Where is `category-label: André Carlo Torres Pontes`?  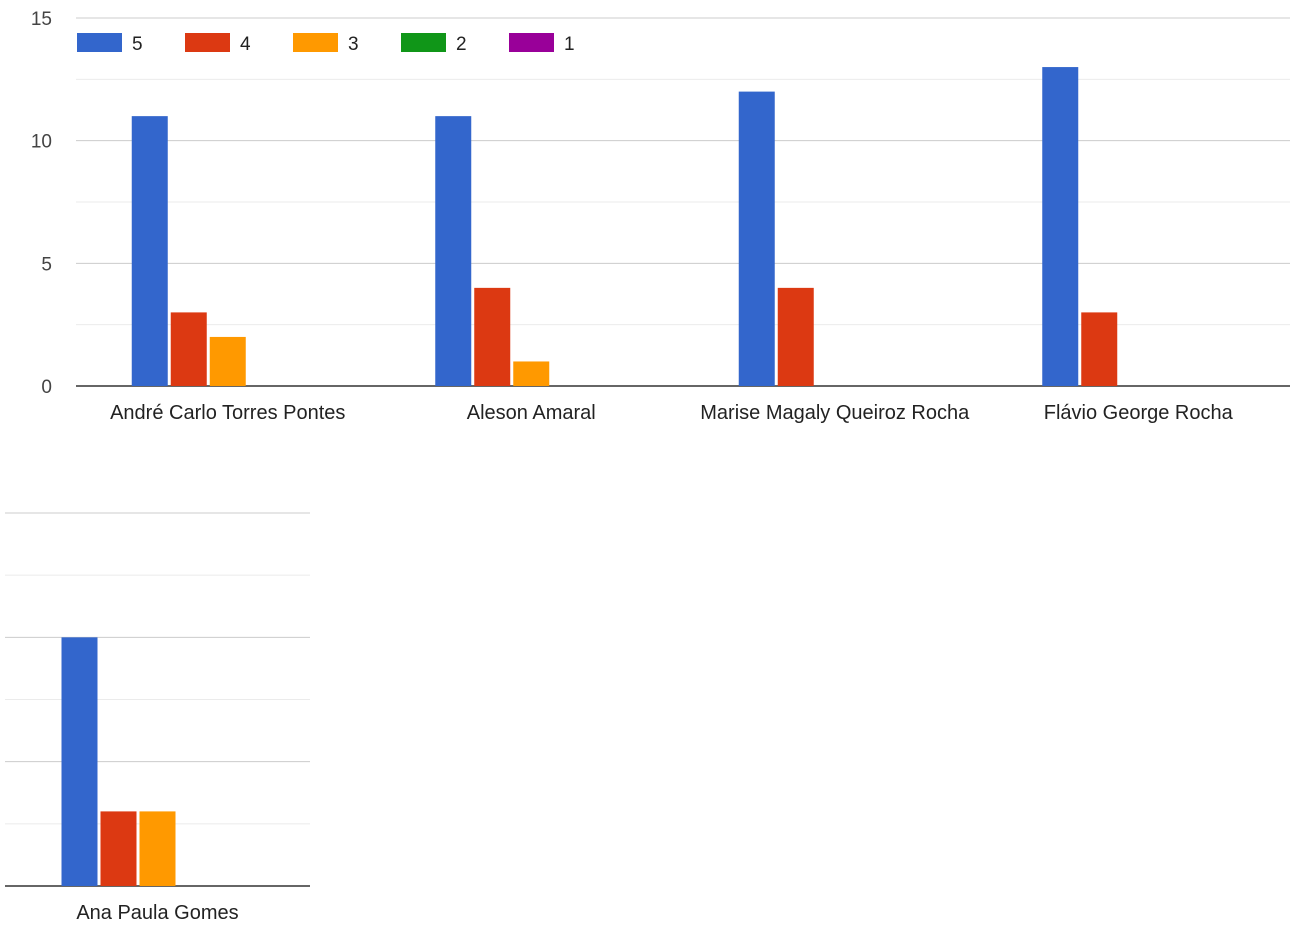
category-label: André Carlo Torres Pontes is located at coordinates (227, 413).